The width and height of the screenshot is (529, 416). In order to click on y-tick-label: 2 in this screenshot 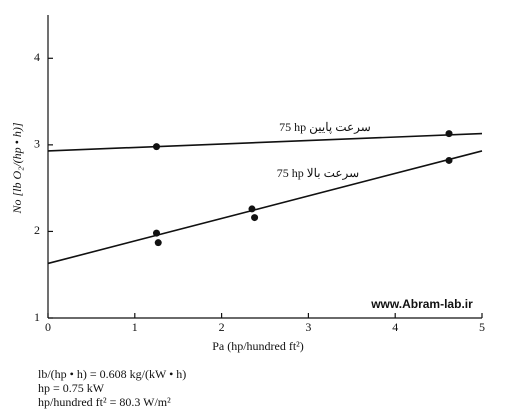, I will do `click(37, 230)`.